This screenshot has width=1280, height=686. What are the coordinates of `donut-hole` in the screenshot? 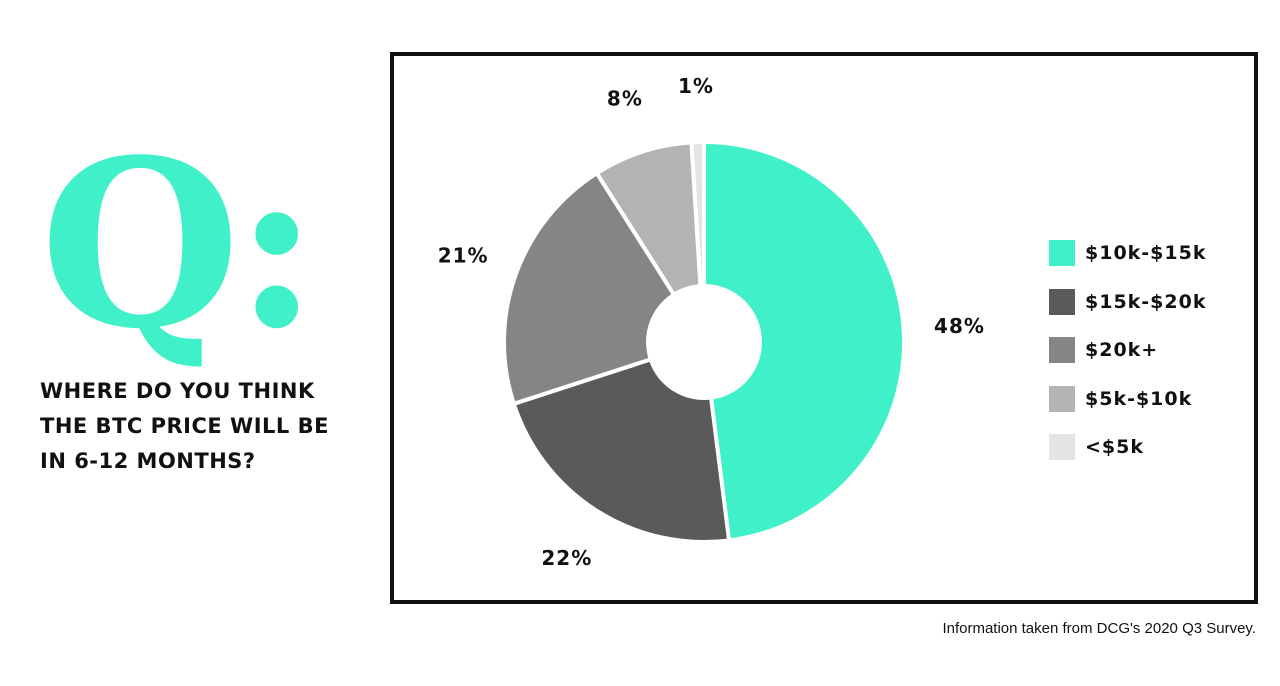 It's located at (704, 342).